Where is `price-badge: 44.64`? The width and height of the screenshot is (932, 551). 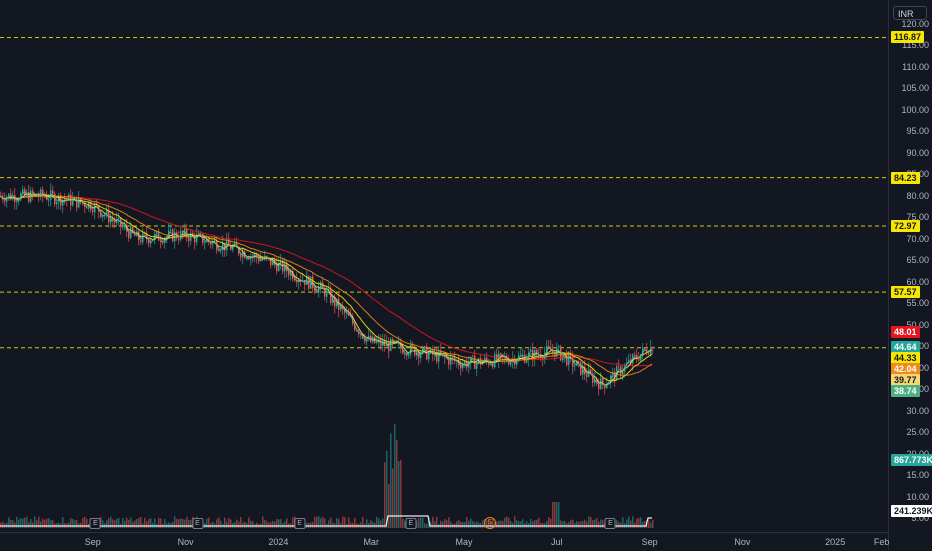
price-badge: 44.64 is located at coordinates (905, 347).